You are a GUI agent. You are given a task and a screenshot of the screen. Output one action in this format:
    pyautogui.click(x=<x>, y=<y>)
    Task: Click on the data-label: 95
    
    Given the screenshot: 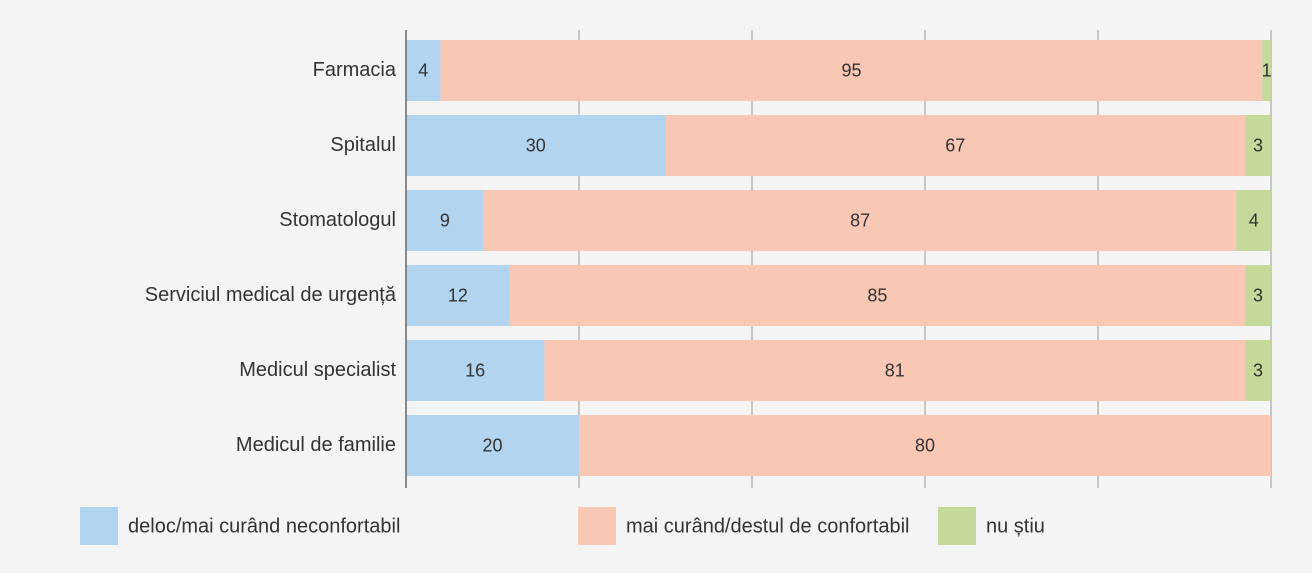 What is the action you would take?
    pyautogui.click(x=851, y=70)
    